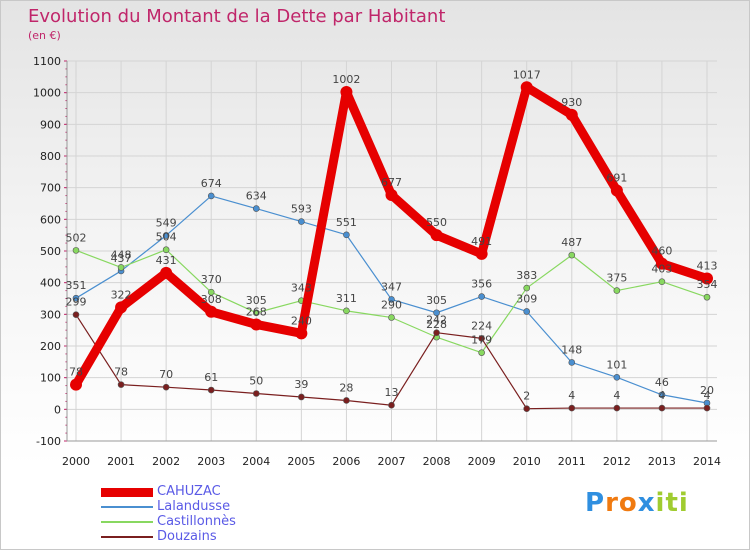 This screenshot has width=750, height=551. What do you see at coordinates (121, 294) in the screenshot?
I see `data-label: 322` at bounding box center [121, 294].